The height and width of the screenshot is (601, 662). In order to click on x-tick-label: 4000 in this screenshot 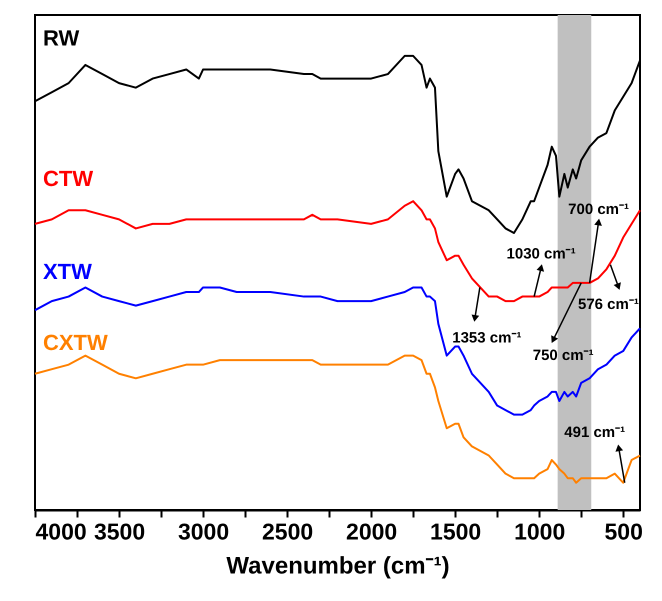, I will do `click(61, 531)`.